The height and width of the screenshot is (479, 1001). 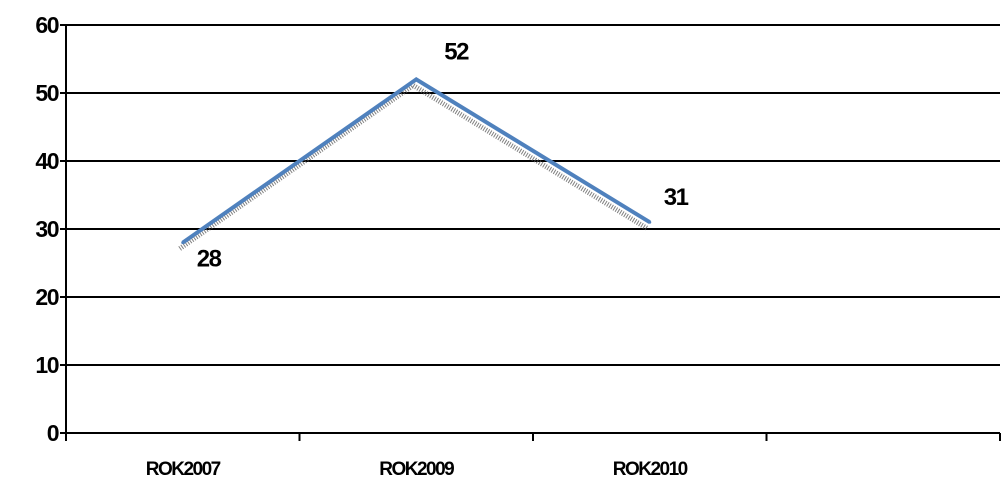 What do you see at coordinates (533, 437) in the screenshot?
I see `x-tick-marks` at bounding box center [533, 437].